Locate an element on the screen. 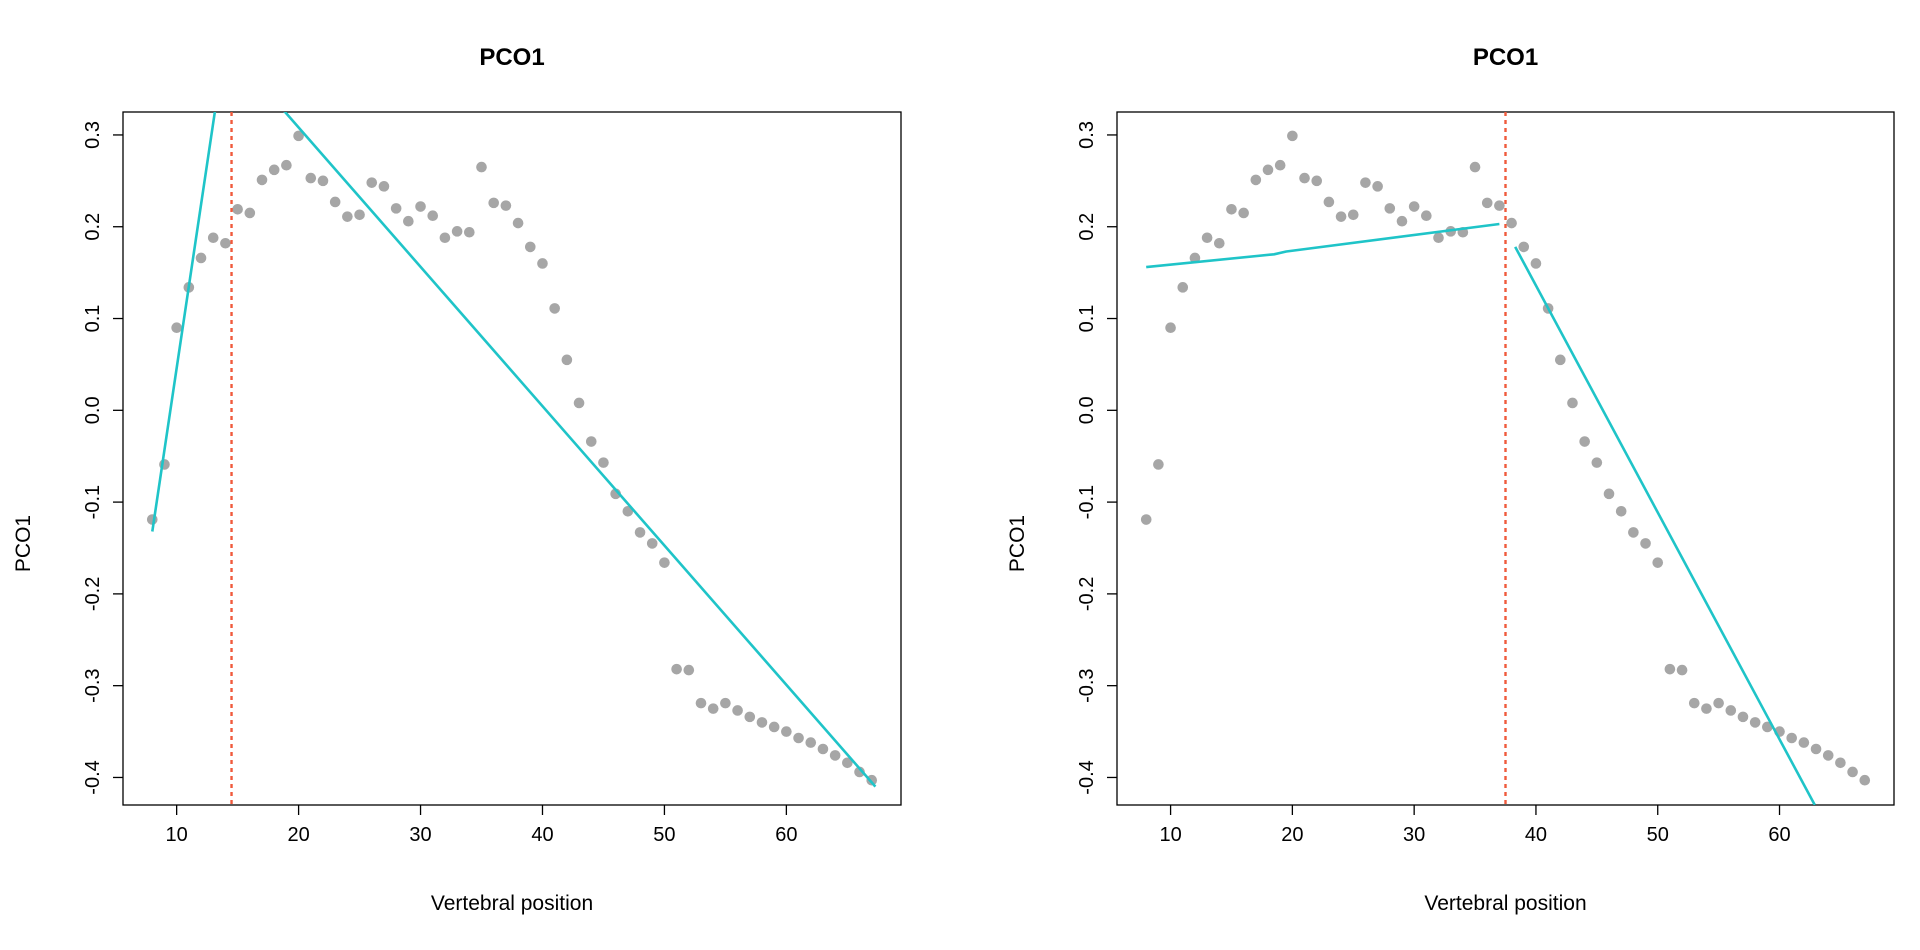  chart-title: PCO1 is located at coordinates (1505, 57).